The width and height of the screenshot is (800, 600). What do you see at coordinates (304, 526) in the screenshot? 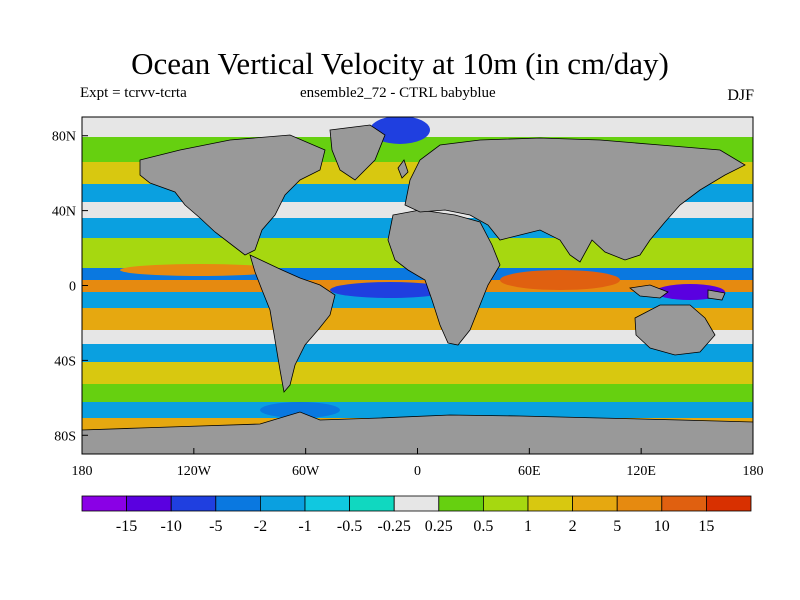
I see `colorbar-label: -1` at bounding box center [304, 526].